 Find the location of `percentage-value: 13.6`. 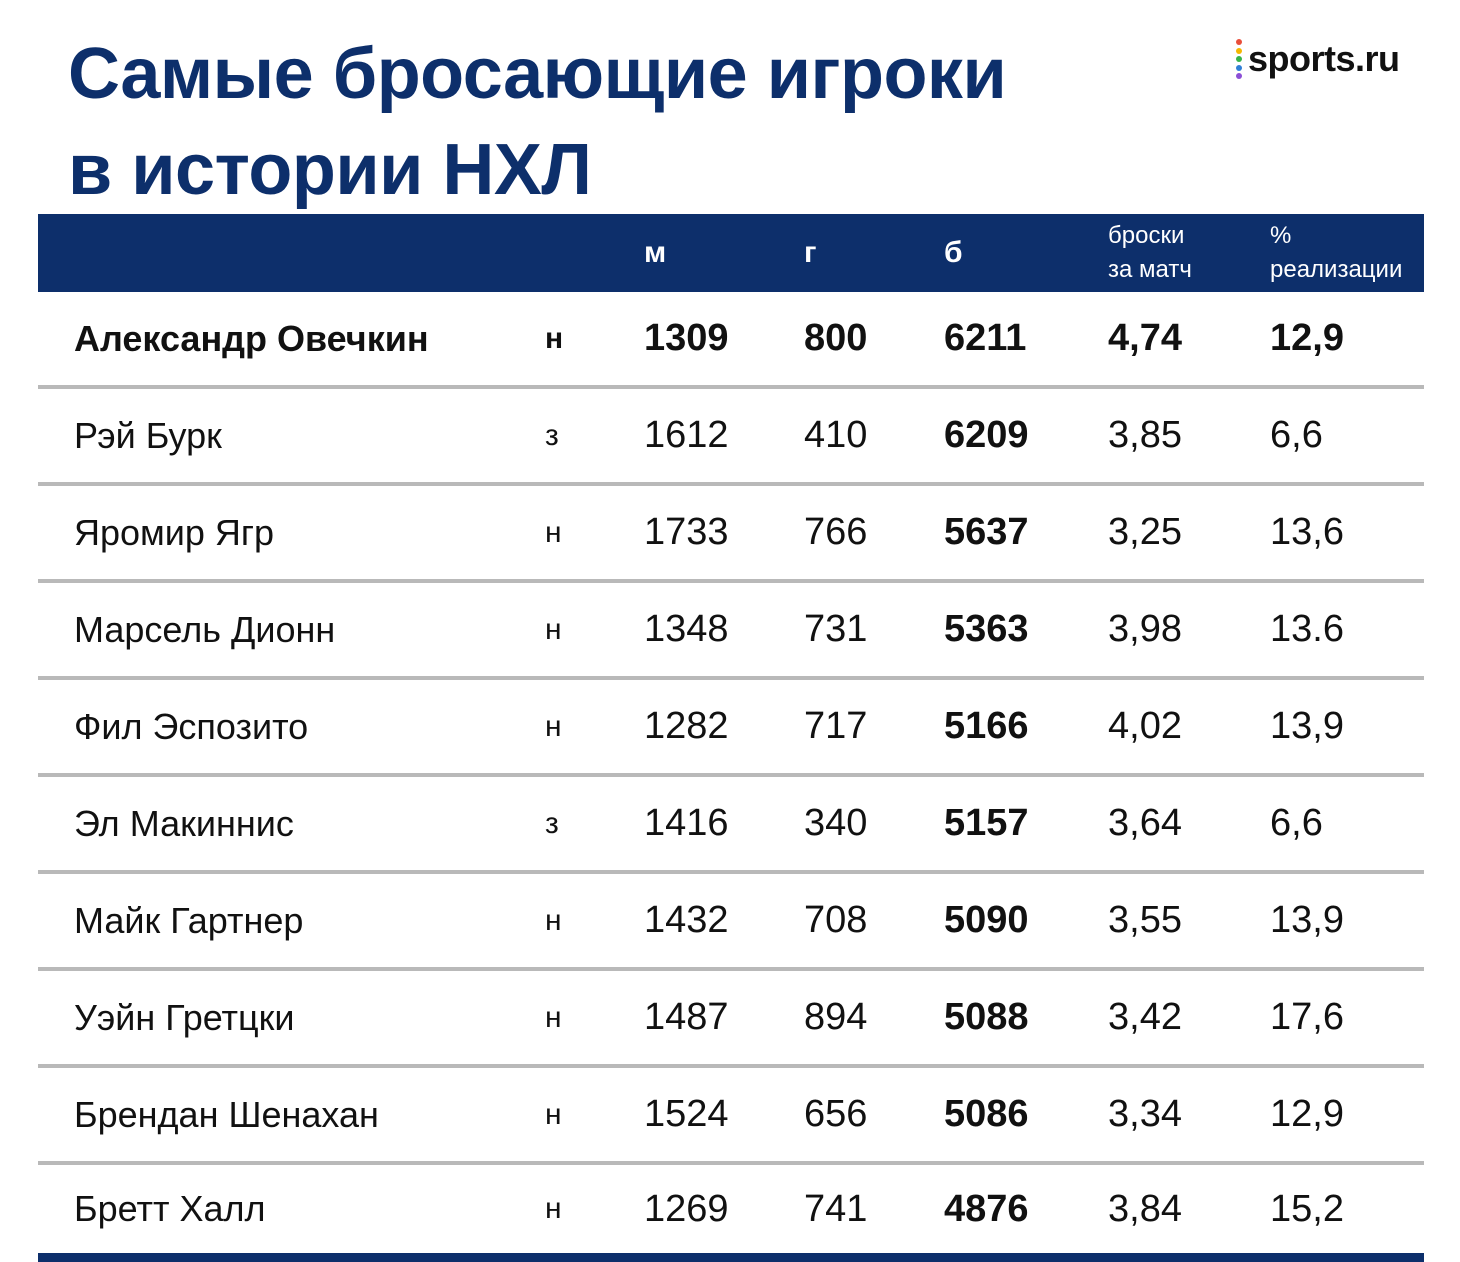

percentage-value: 13.6 is located at coordinates (1307, 629).